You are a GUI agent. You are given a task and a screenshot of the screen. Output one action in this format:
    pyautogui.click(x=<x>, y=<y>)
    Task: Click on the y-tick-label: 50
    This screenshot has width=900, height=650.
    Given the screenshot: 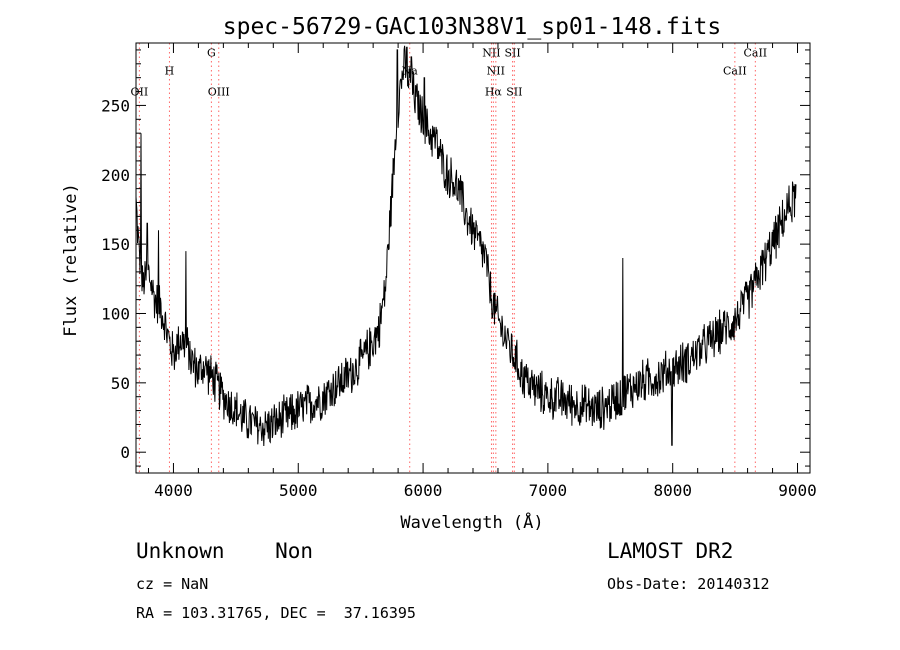 What is the action you would take?
    pyautogui.click(x=120, y=383)
    